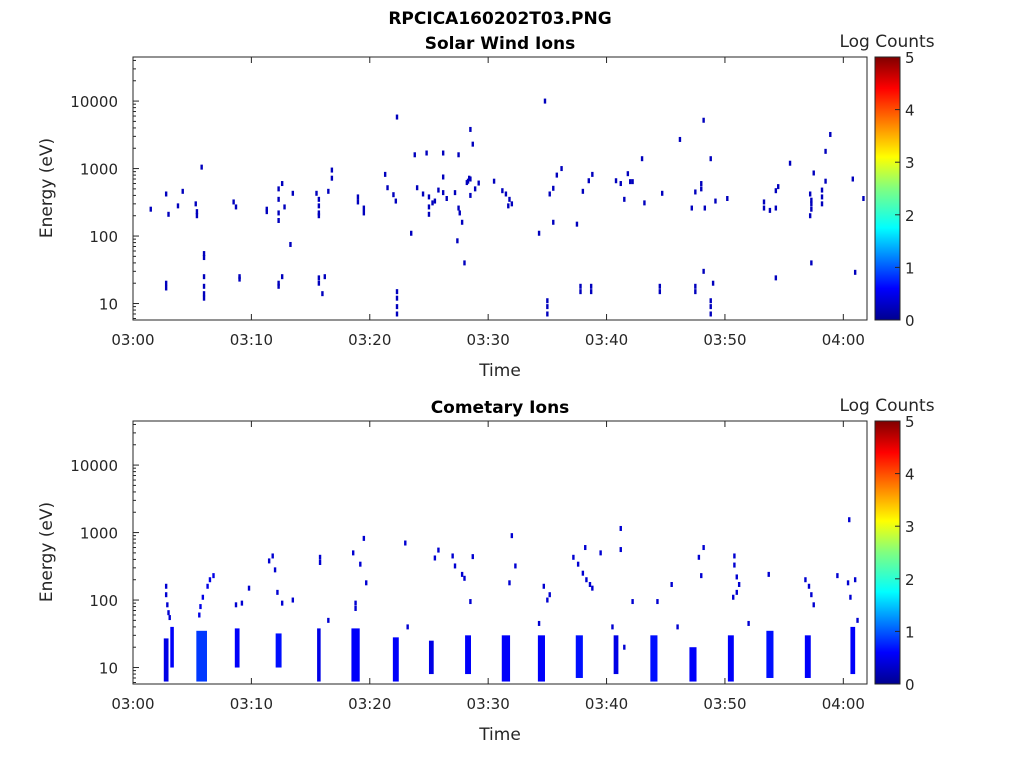 This screenshot has height=768, width=1024. What do you see at coordinates (94, 466) in the screenshot?
I see `y-tick-label: 10000` at bounding box center [94, 466].